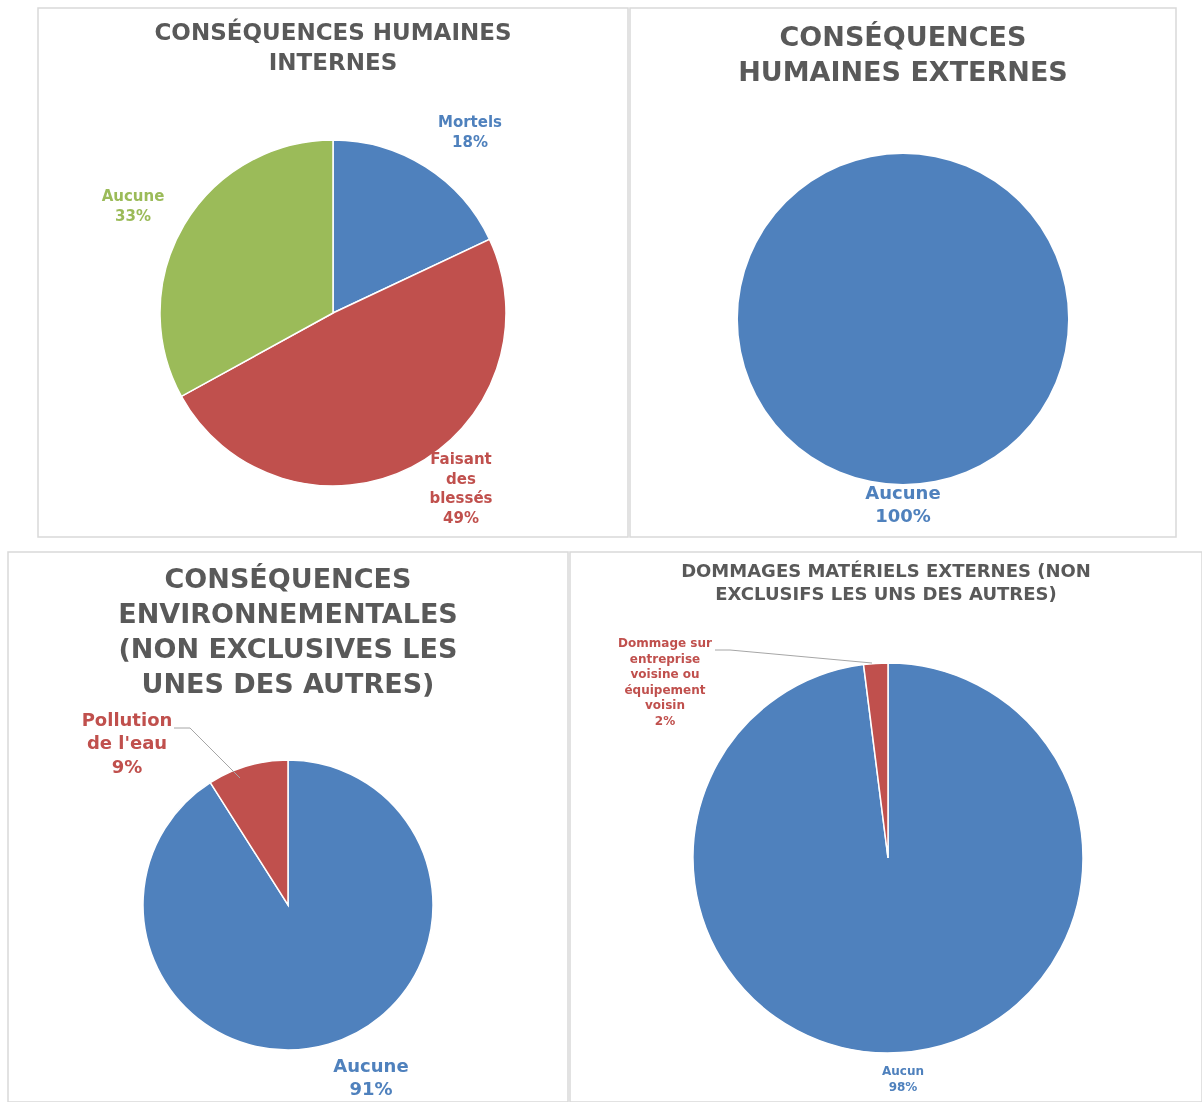 Image resolution: width=1202 pixels, height=1102 pixels. Describe the element at coordinates (127, 731) in the screenshot. I see `slice-label: Pollution de l'eau` at that location.